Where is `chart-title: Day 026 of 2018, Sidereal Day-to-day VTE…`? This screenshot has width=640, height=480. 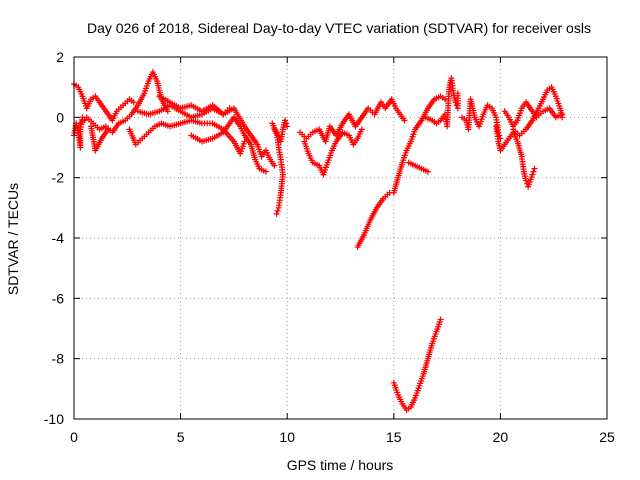
chart-title: Day 026 of 2018, Sidereal Day-to-day VTE… is located at coordinates (339, 28).